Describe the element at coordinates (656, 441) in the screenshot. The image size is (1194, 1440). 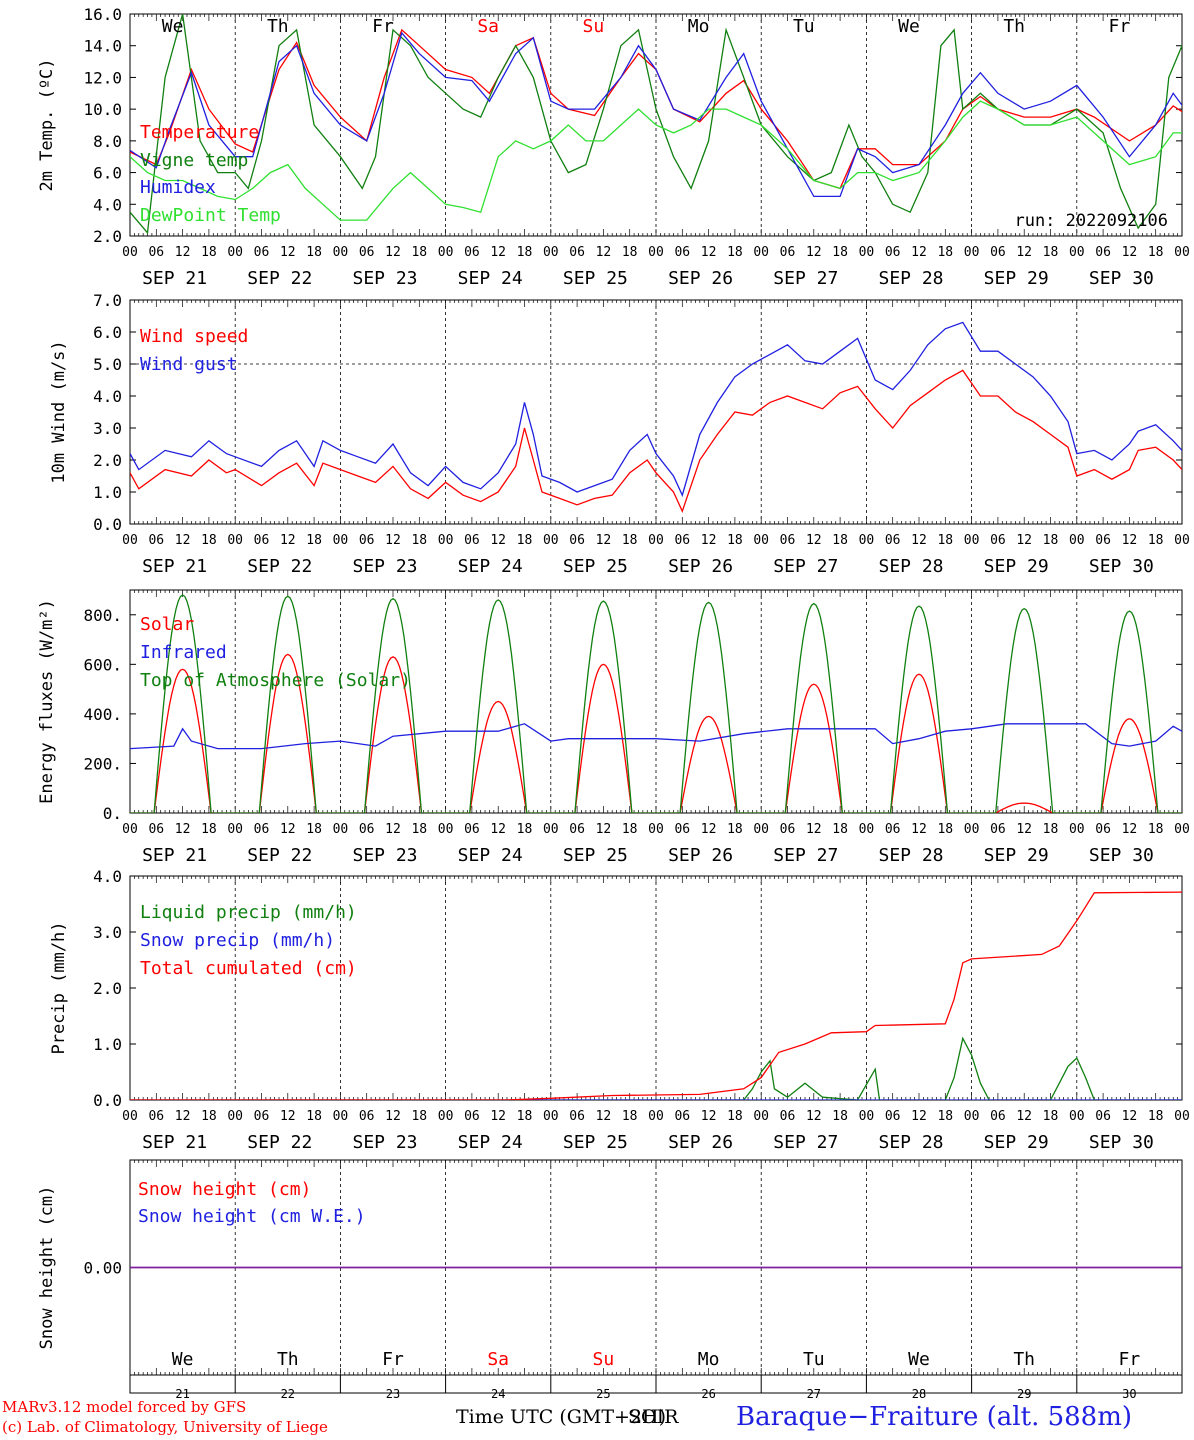
I see `series-line-wind-speed` at that location.